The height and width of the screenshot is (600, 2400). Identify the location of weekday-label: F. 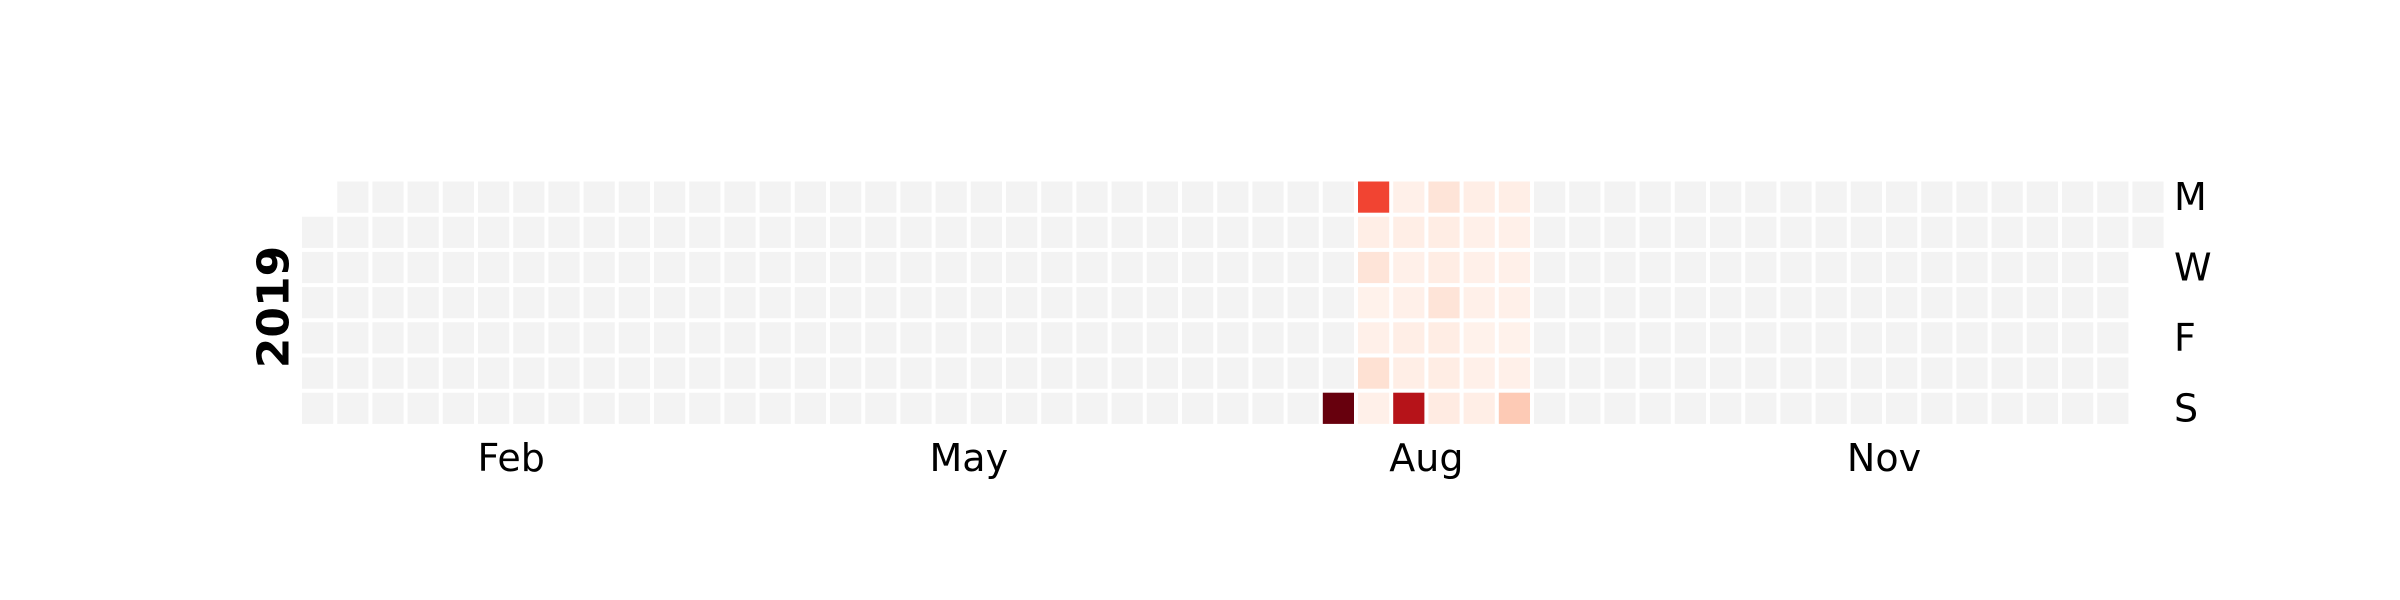
(2185, 338).